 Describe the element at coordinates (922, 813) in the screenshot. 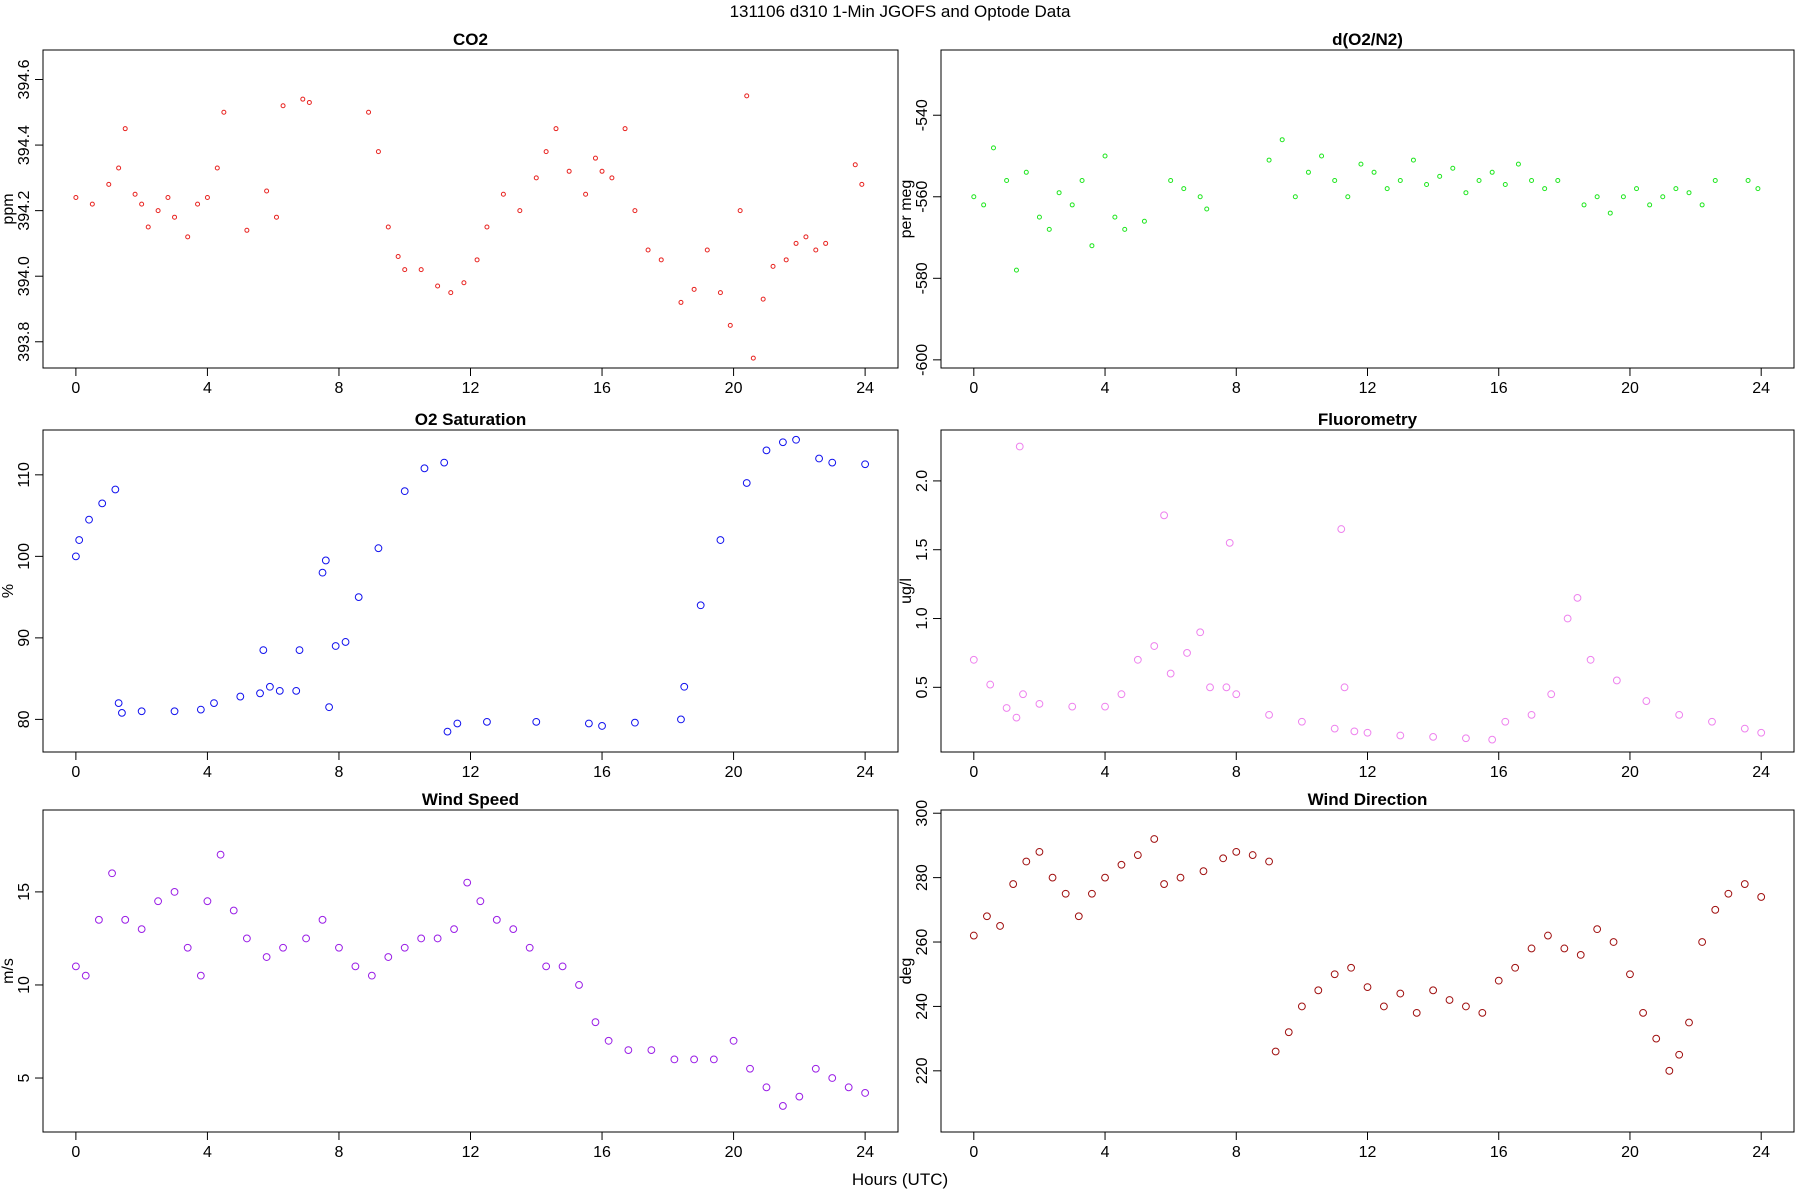

I see `y-tick-label: 300` at that location.